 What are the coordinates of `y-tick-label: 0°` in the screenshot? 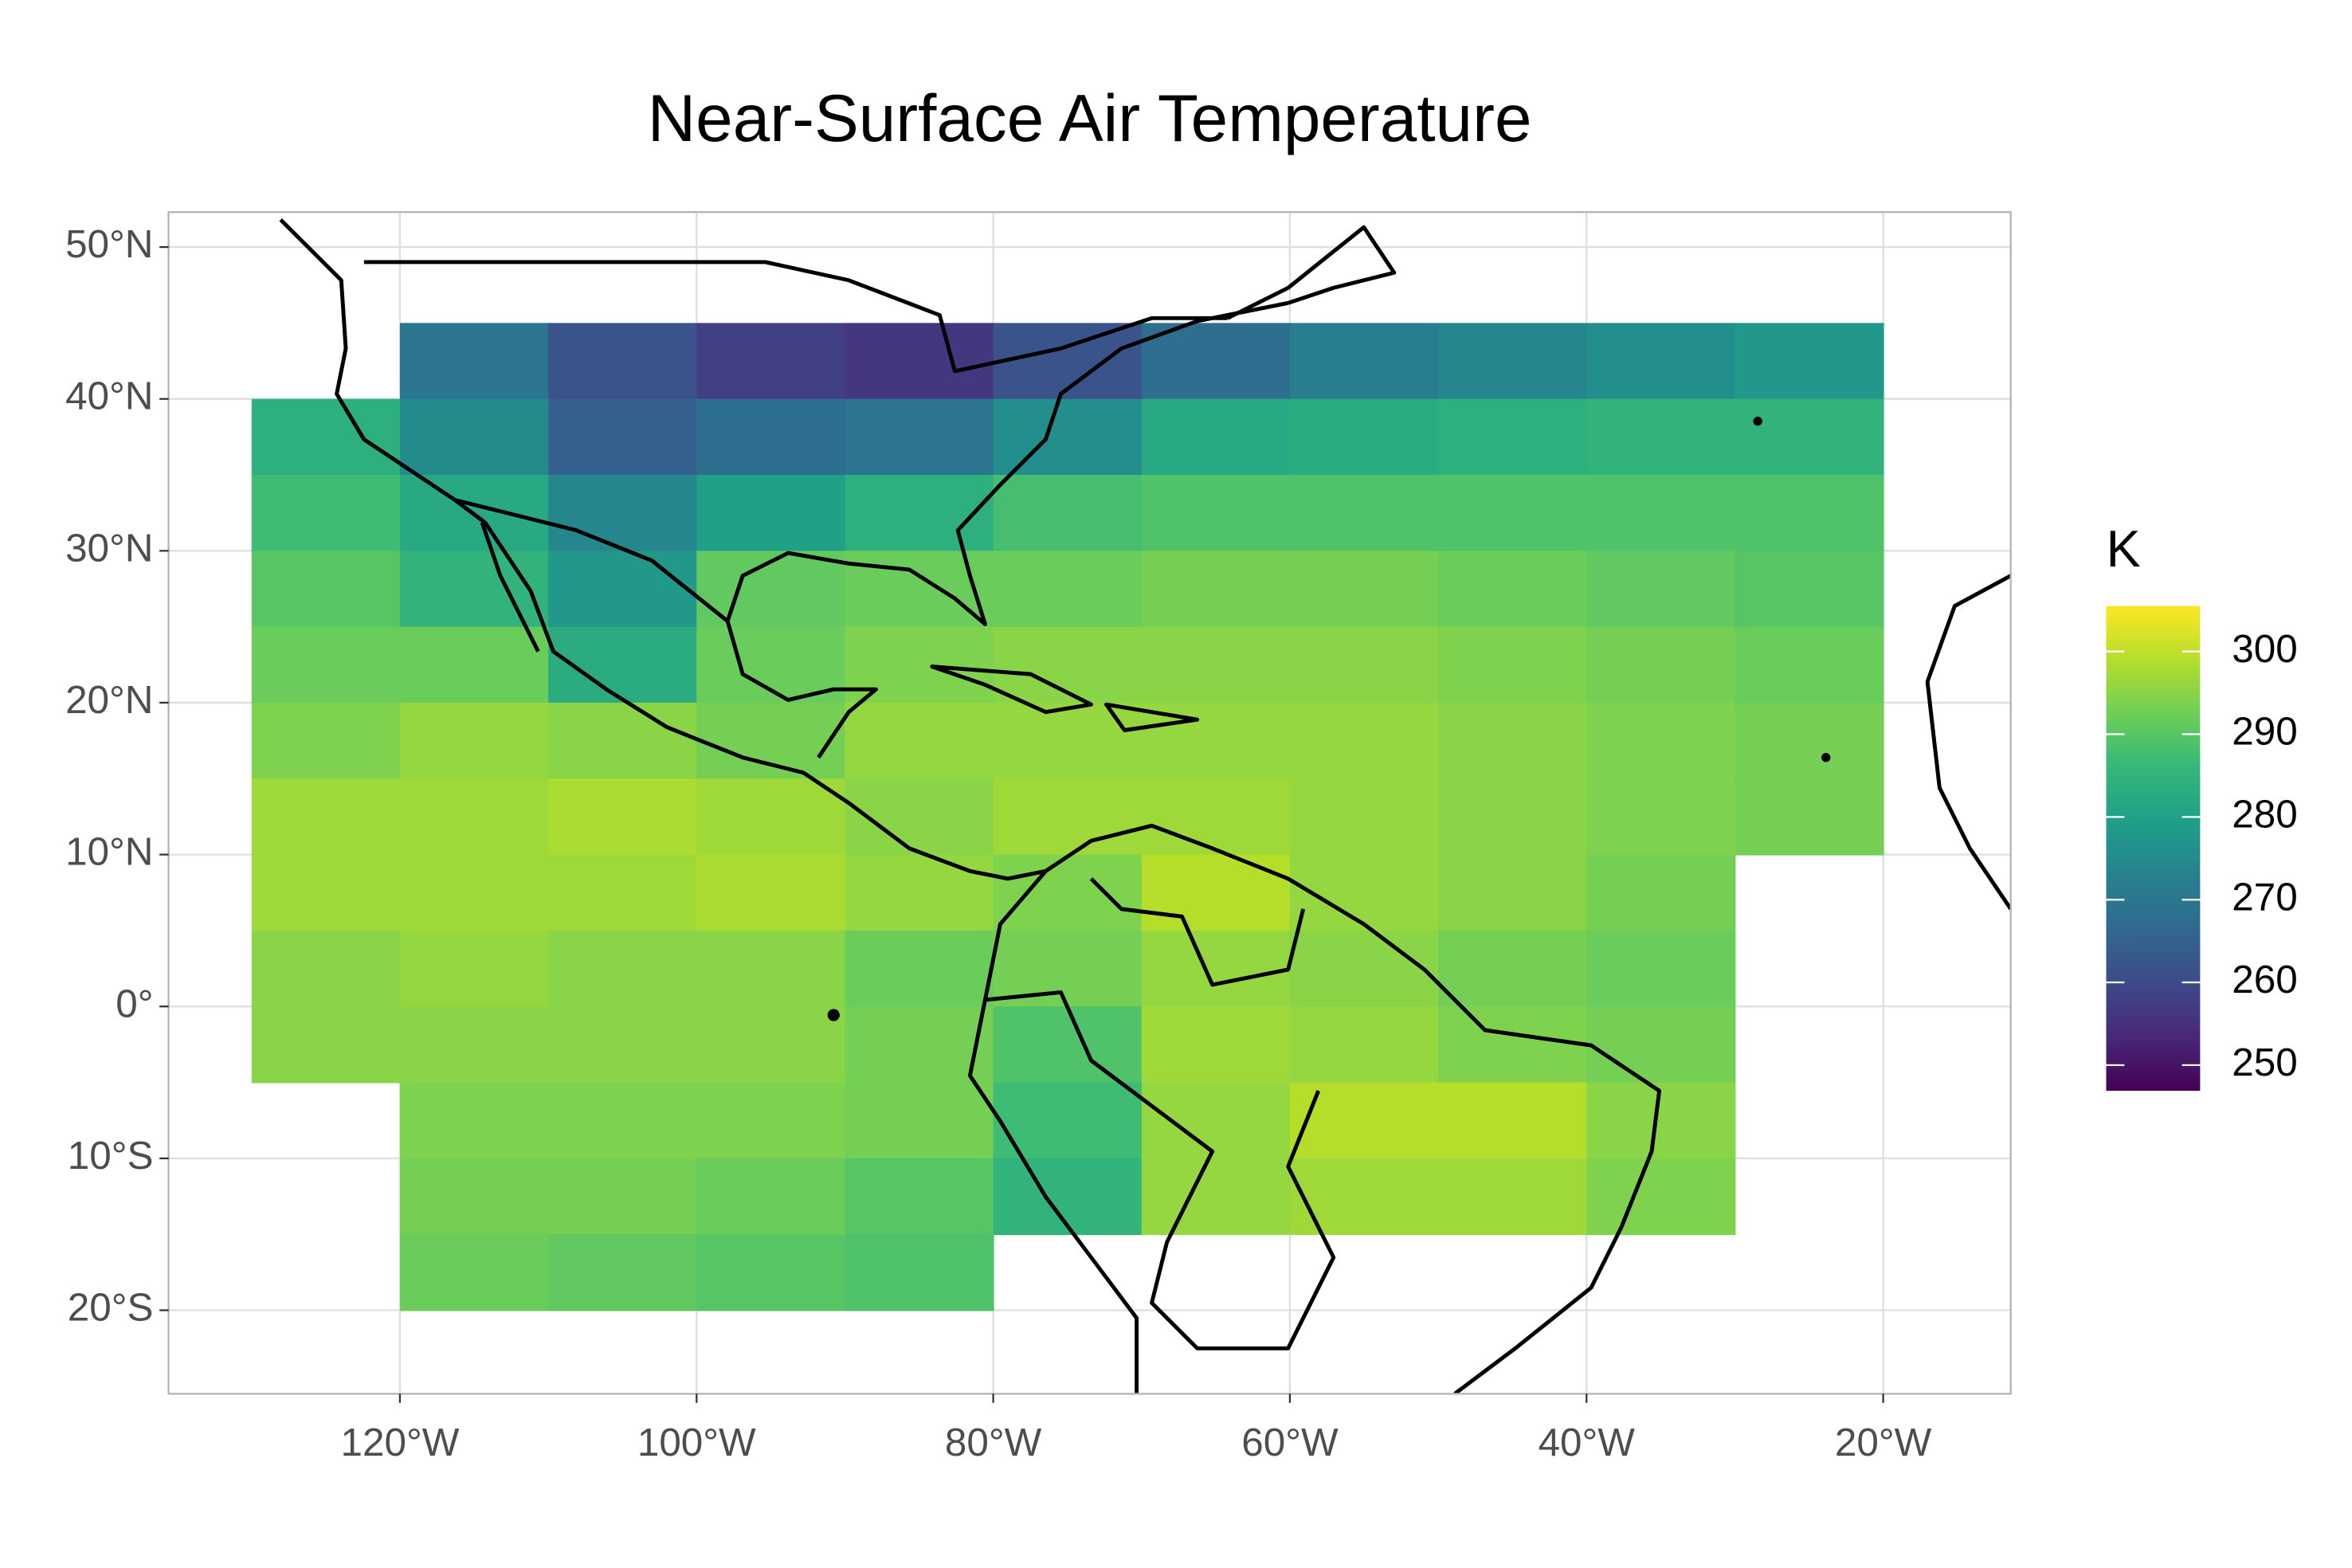 It's located at (134, 1003).